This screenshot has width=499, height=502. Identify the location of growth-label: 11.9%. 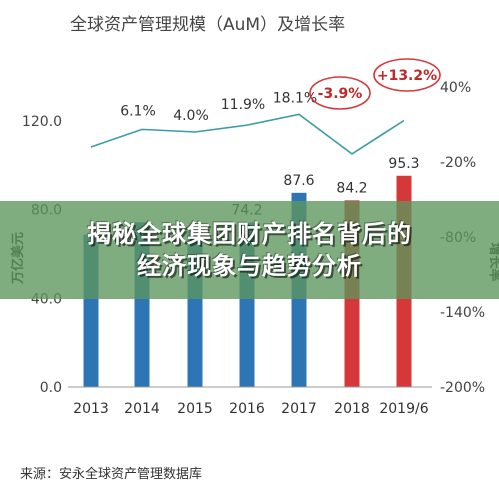
(243, 105).